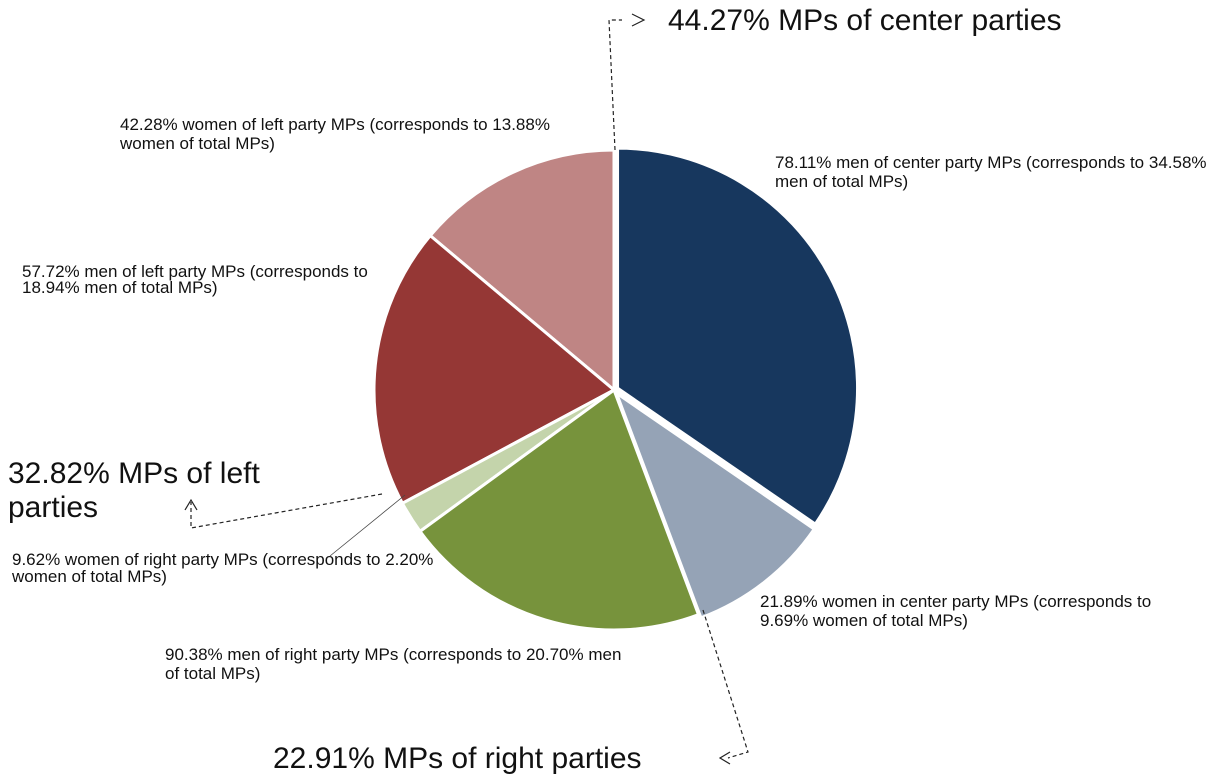 This screenshot has height=780, width=1228. Describe the element at coordinates (367, 525) in the screenshot. I see `leader-line` at that location.